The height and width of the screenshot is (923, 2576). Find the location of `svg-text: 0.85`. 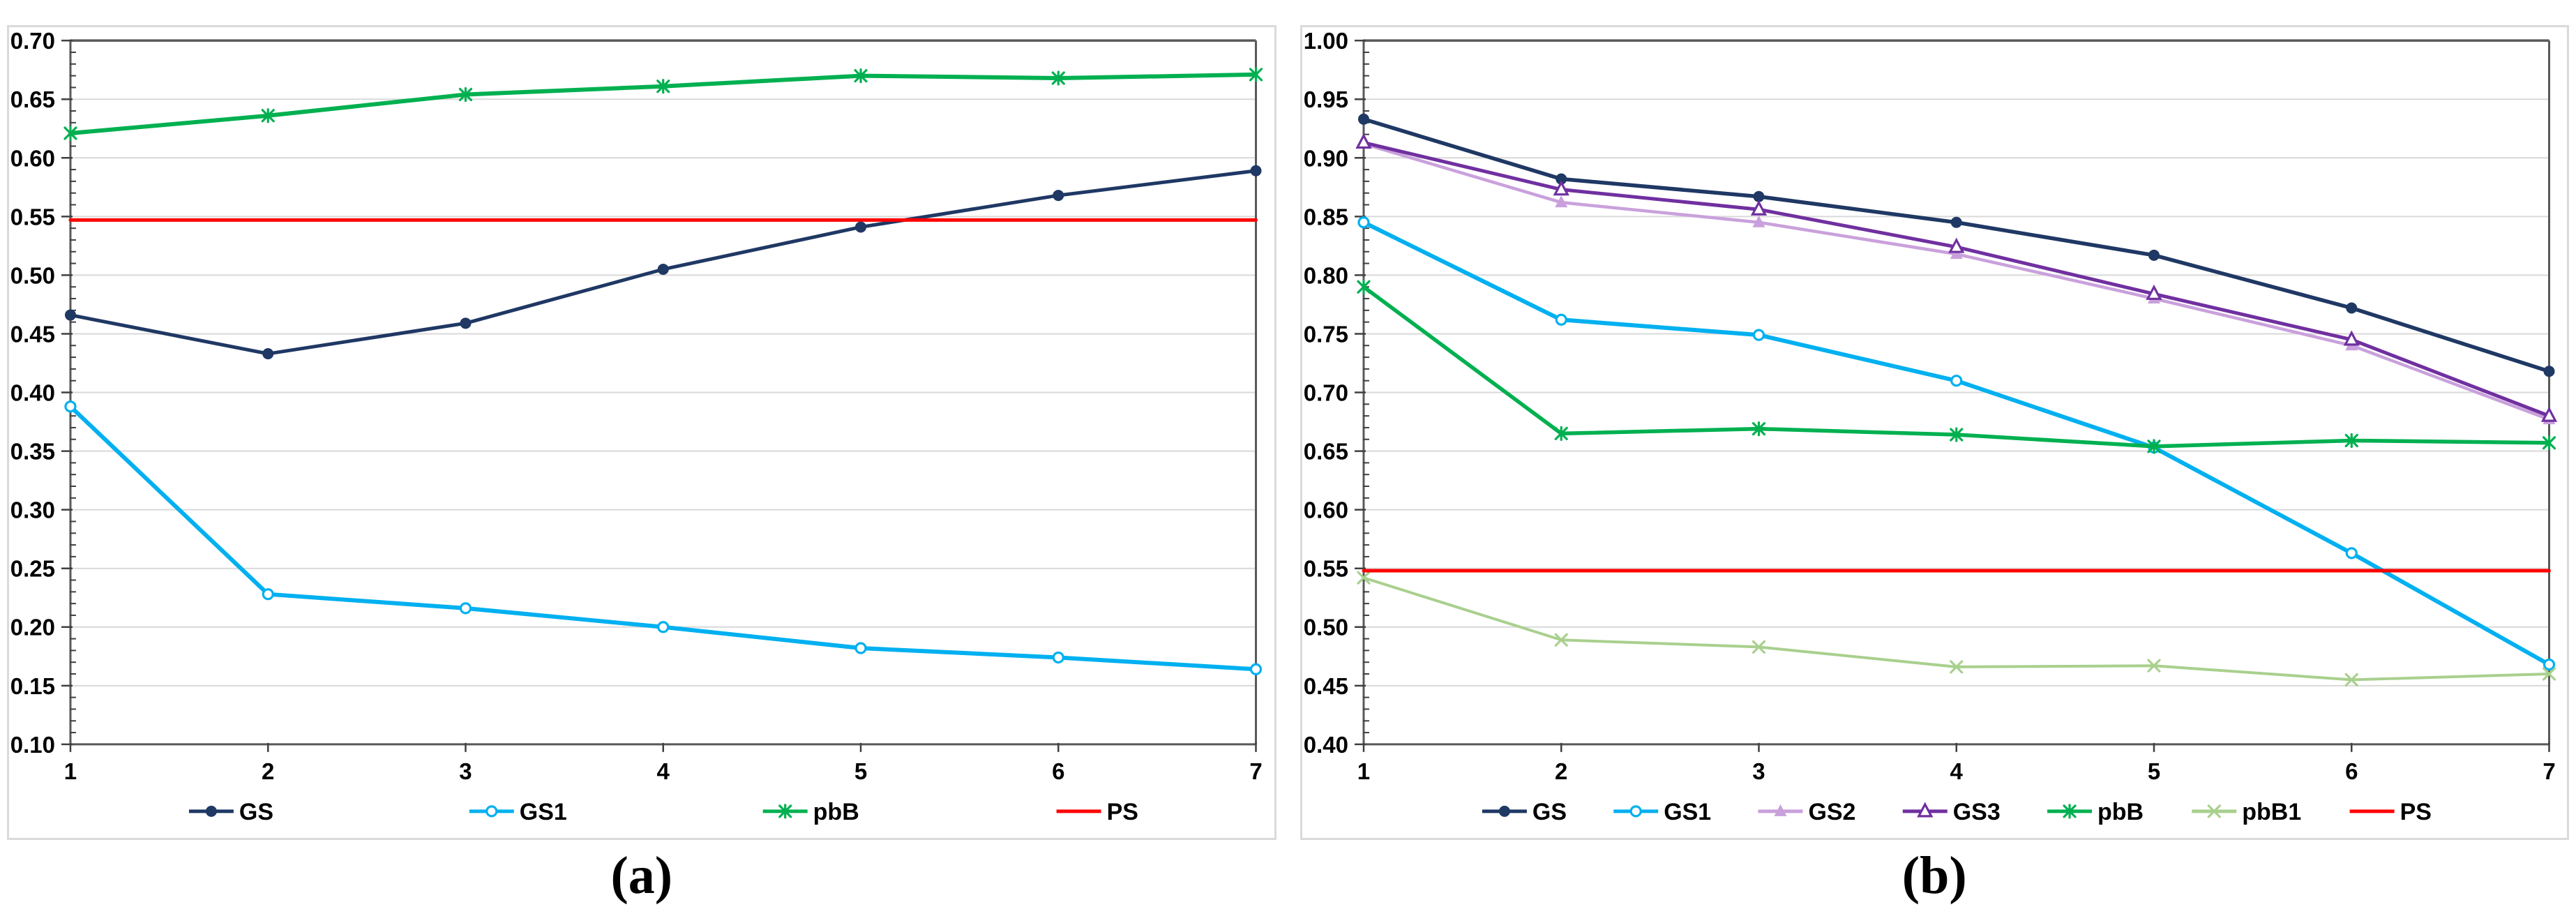

svg-text: 0.85 is located at coordinates (1325, 217).